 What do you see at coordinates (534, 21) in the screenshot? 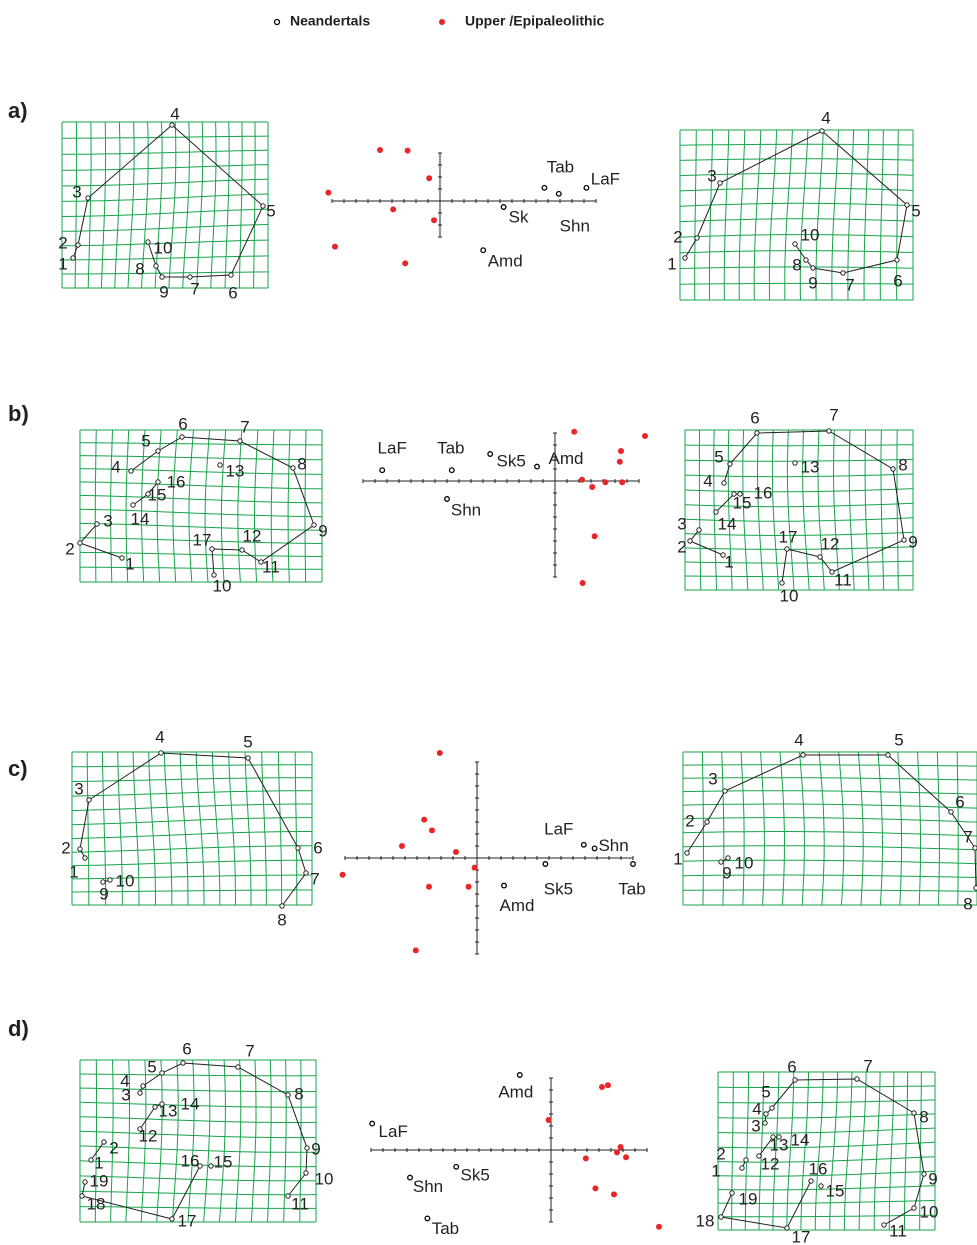
I see `legend-label: Upper /Epipaleolithic` at bounding box center [534, 21].